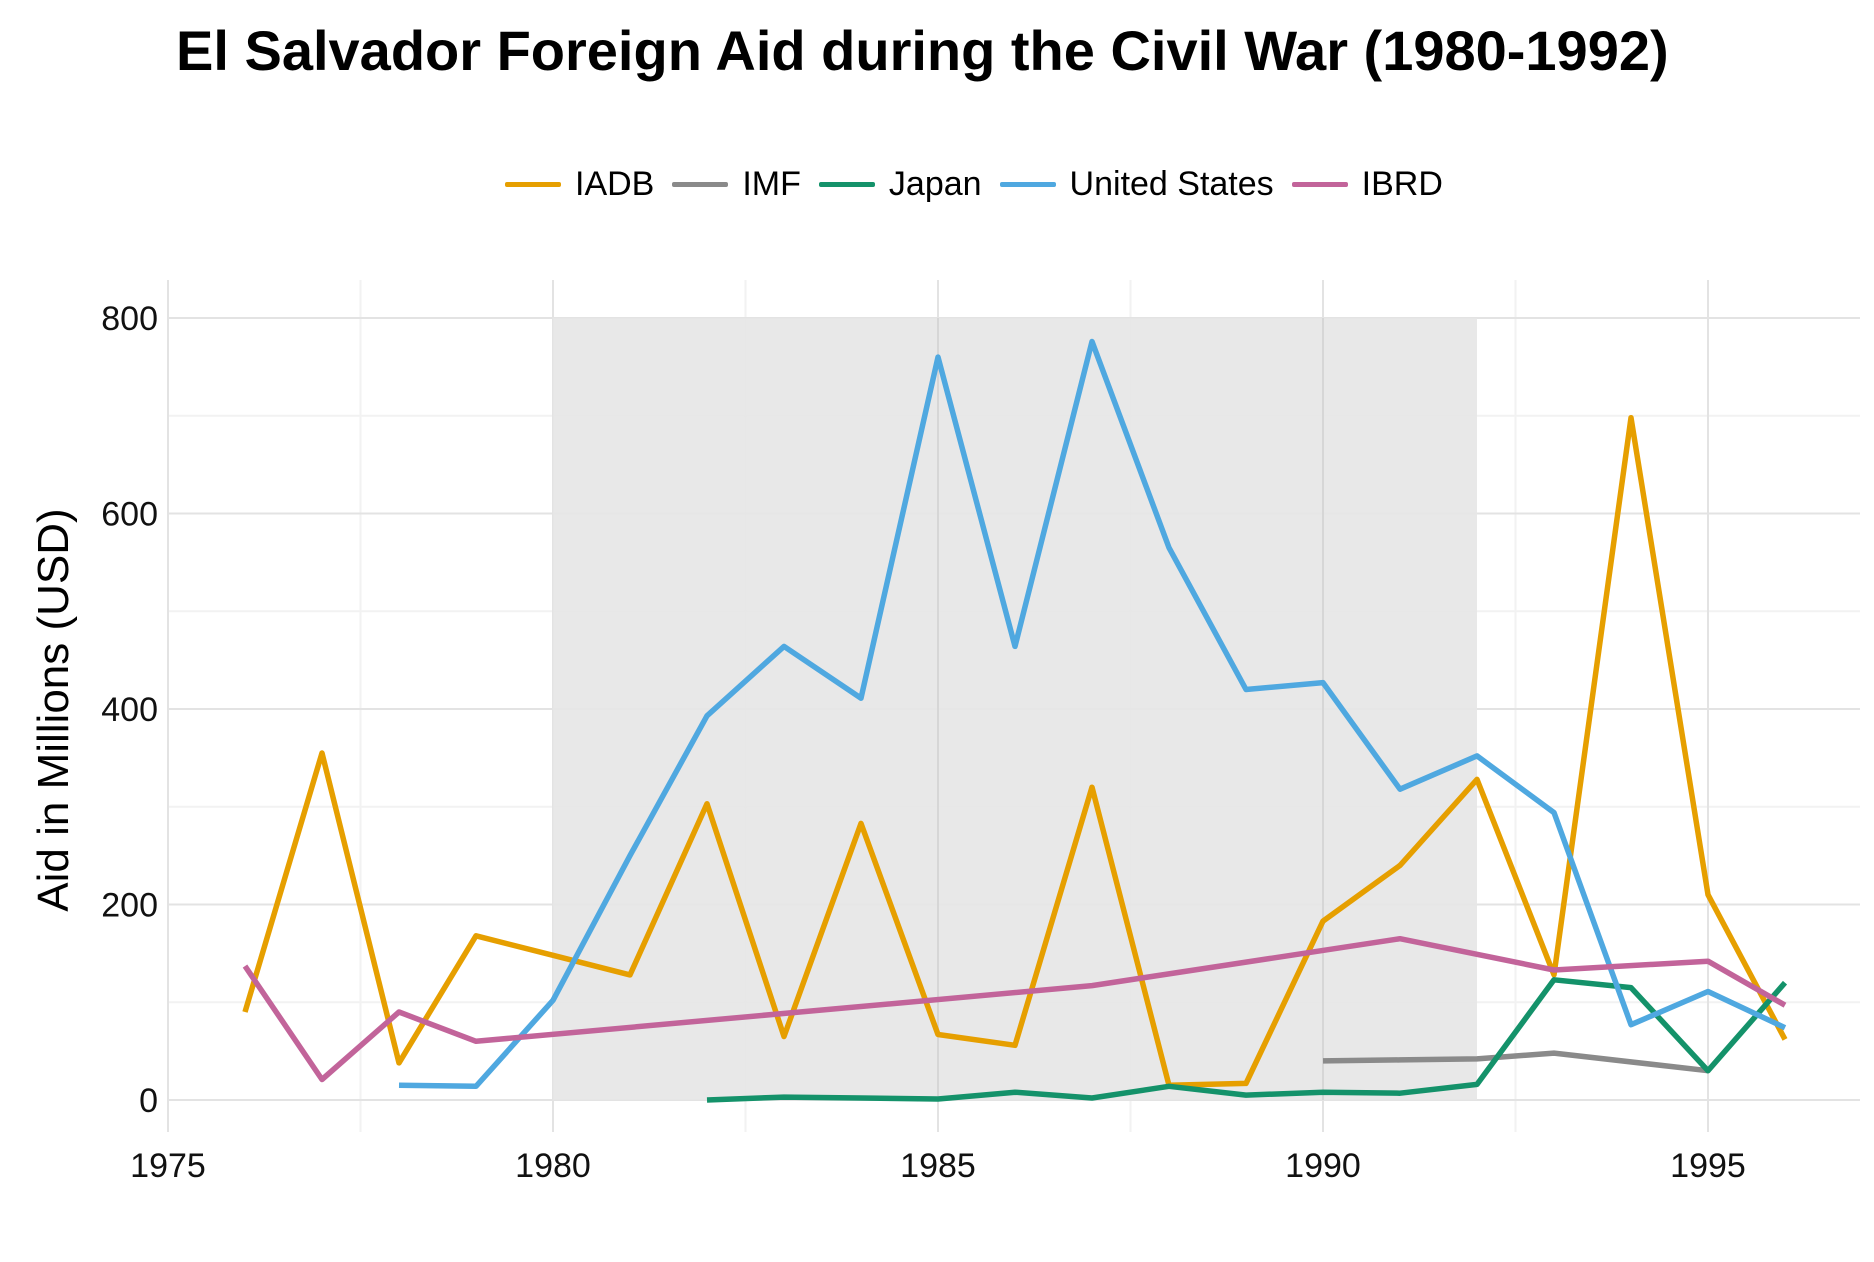  I want to click on legend-item: United States, so click(1136, 184).